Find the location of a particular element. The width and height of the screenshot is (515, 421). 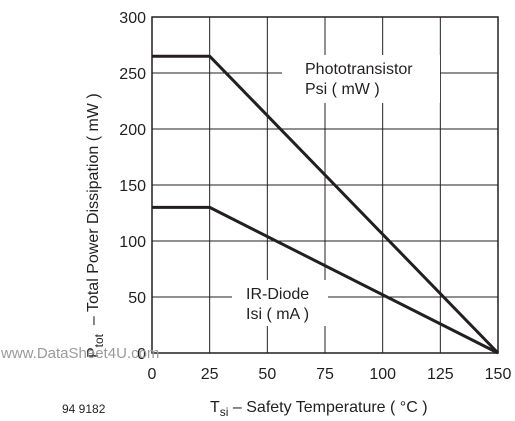

x-tick-label-0: 0 is located at coordinates (152, 374).